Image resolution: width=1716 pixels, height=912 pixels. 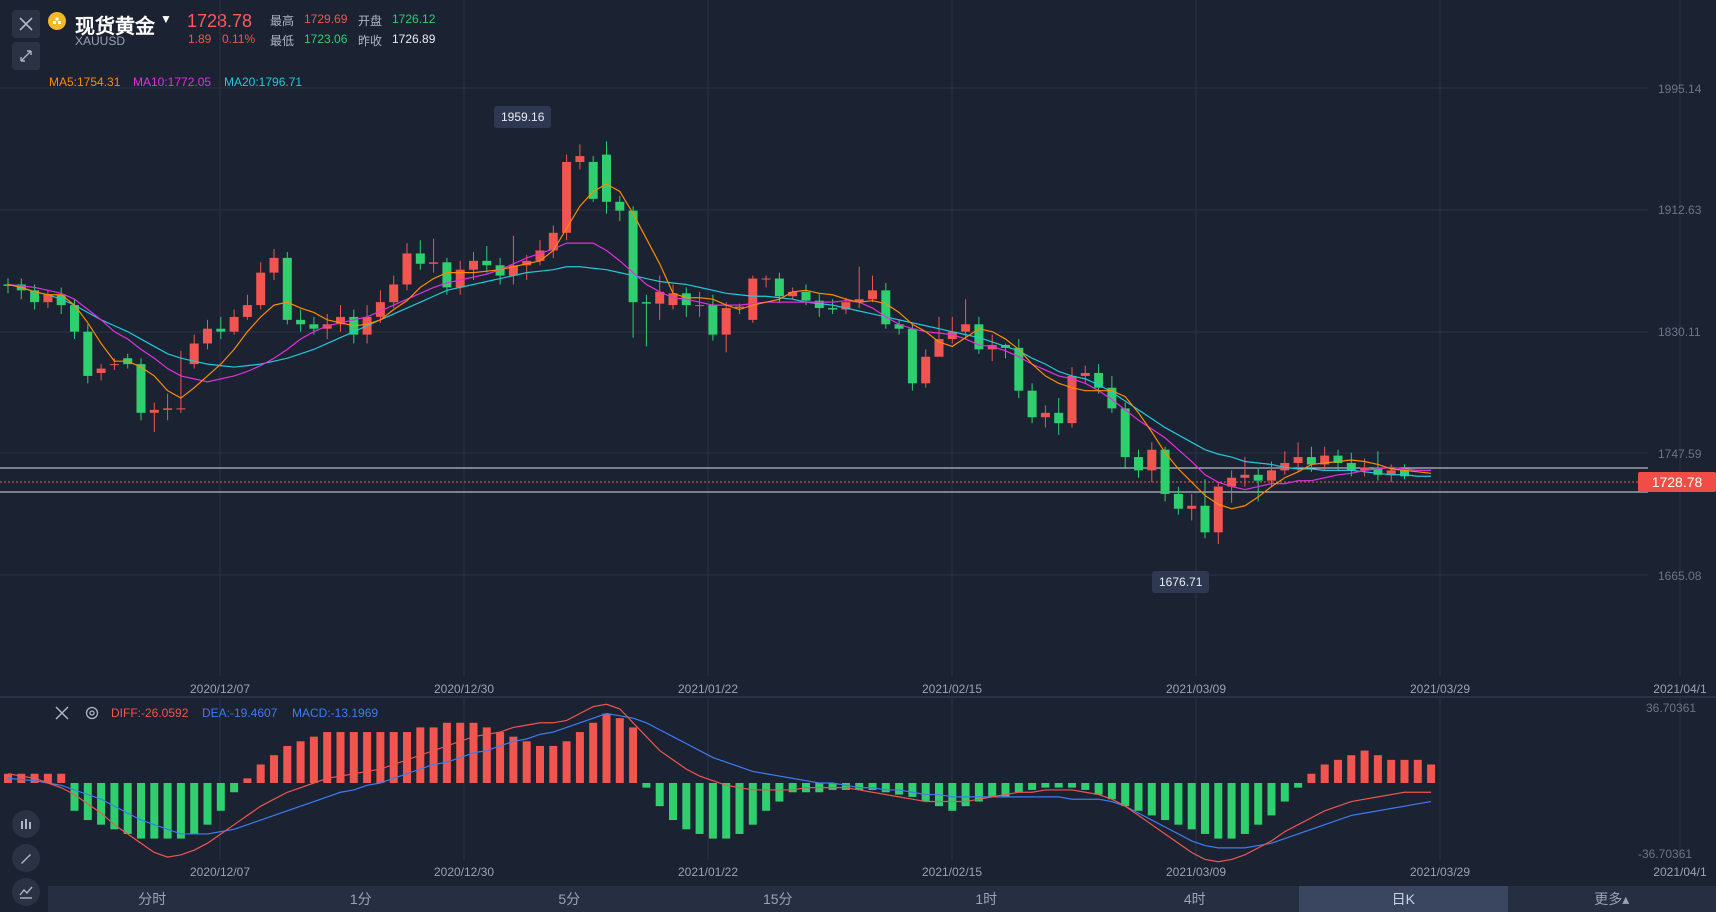 I want to click on date-label-6: 2021/03/29, so click(x=1440, y=689).